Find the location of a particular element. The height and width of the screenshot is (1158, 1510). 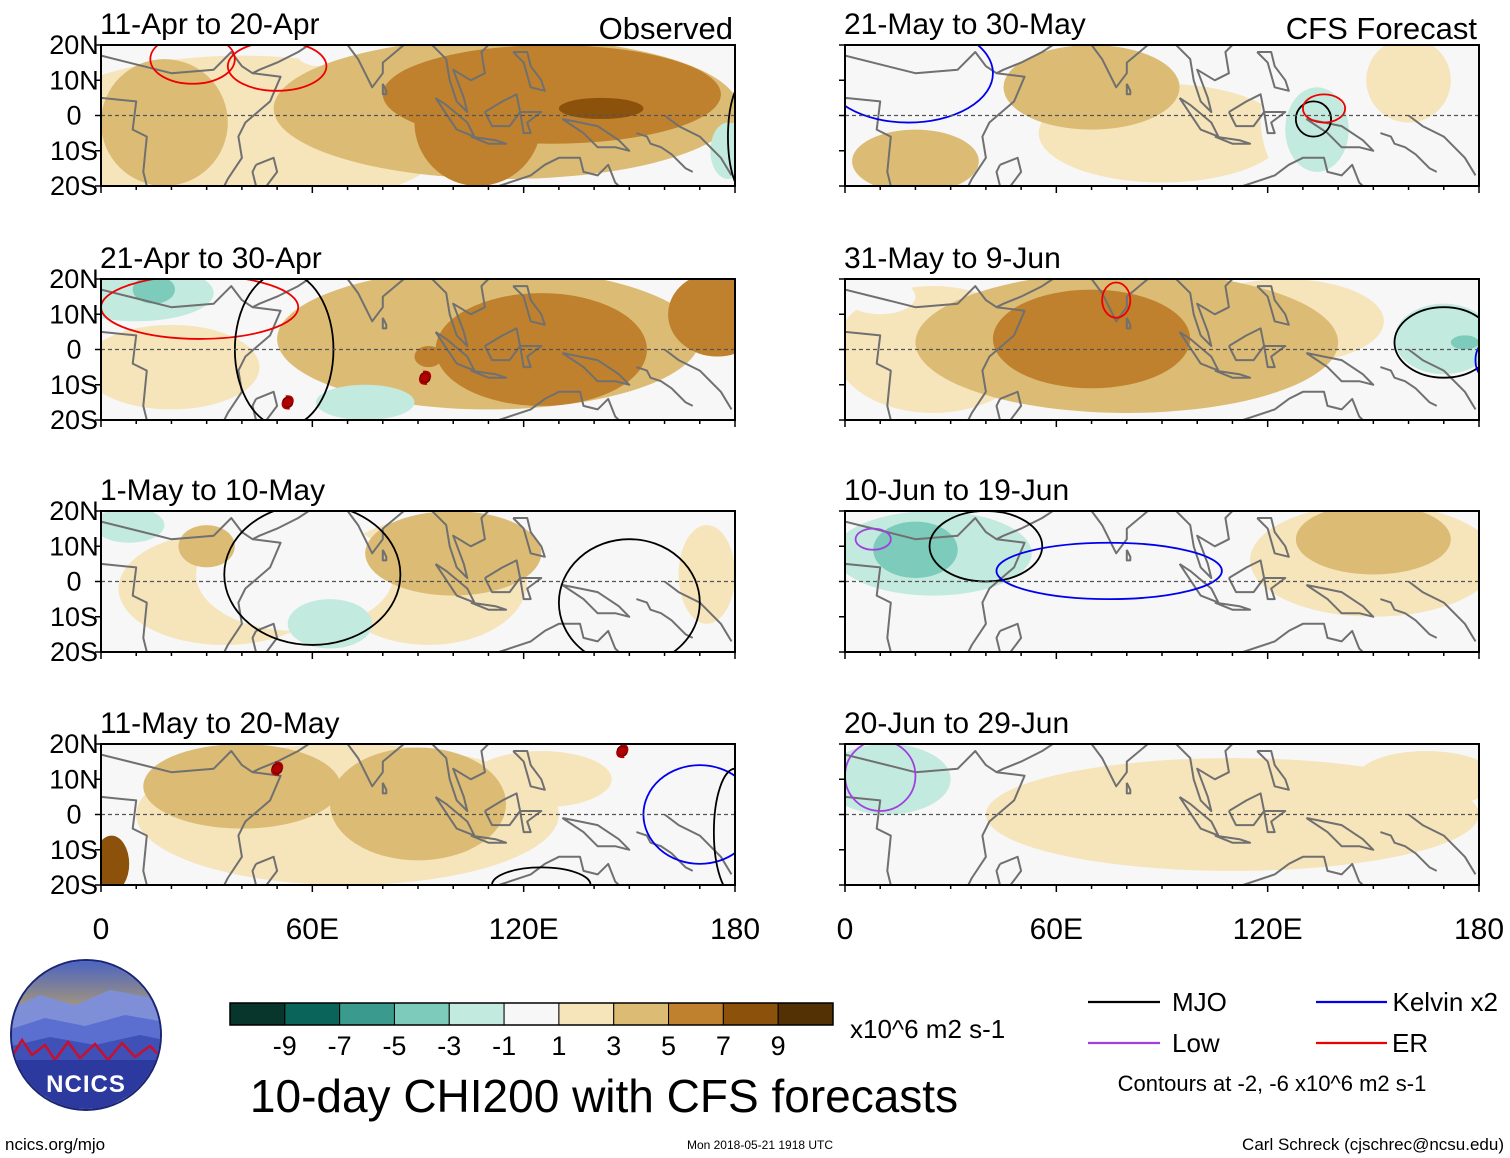

colorbar-tick-label: -3 is located at coordinates (449, 1046).